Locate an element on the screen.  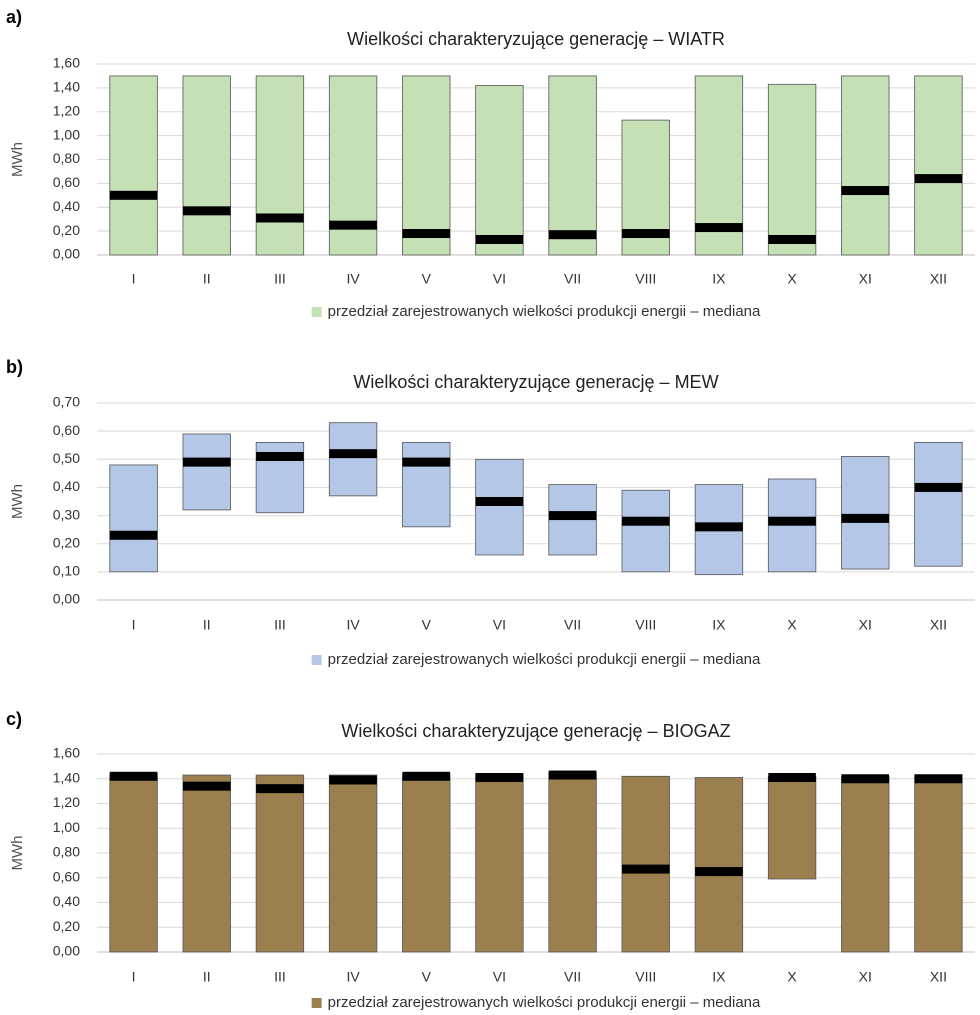
y-tick-label: 0,40 is located at coordinates (66, 901).